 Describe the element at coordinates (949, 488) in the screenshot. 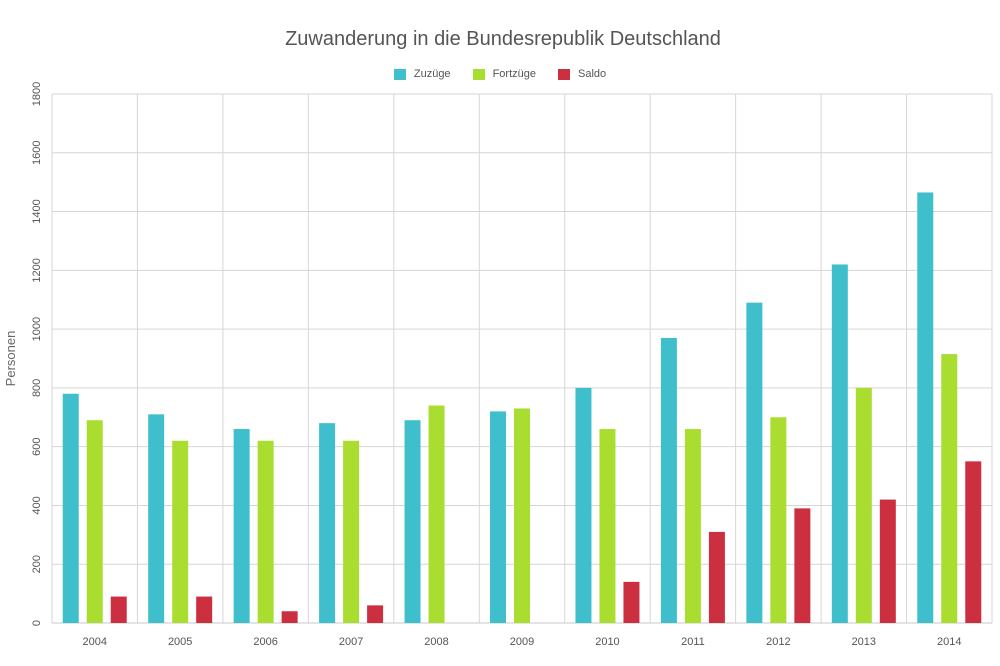

I see `bar-fortzuege-2014` at that location.